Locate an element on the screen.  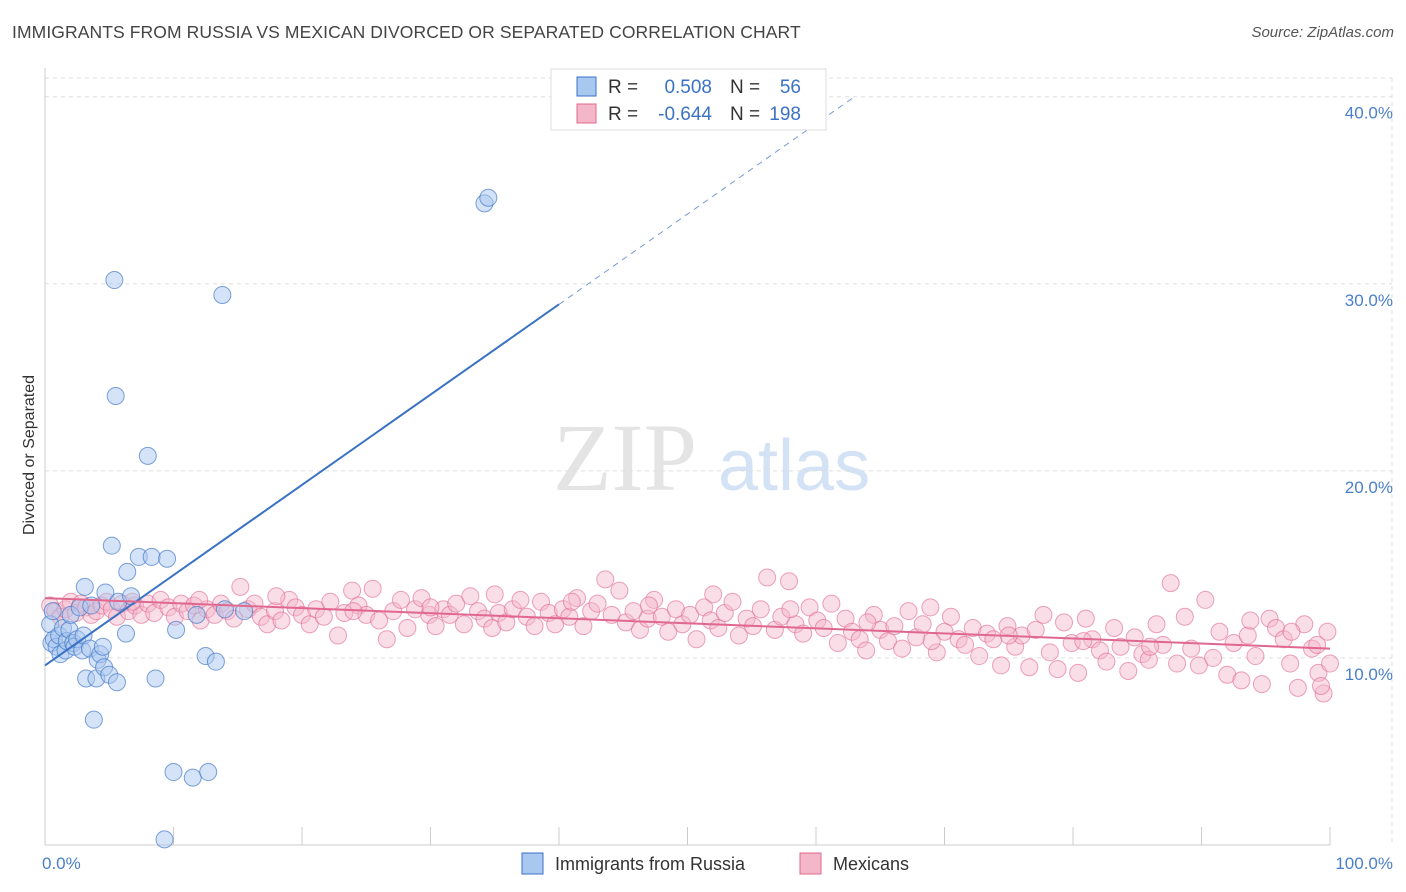
russia-trend-extension is located at coordinates (706, 200).